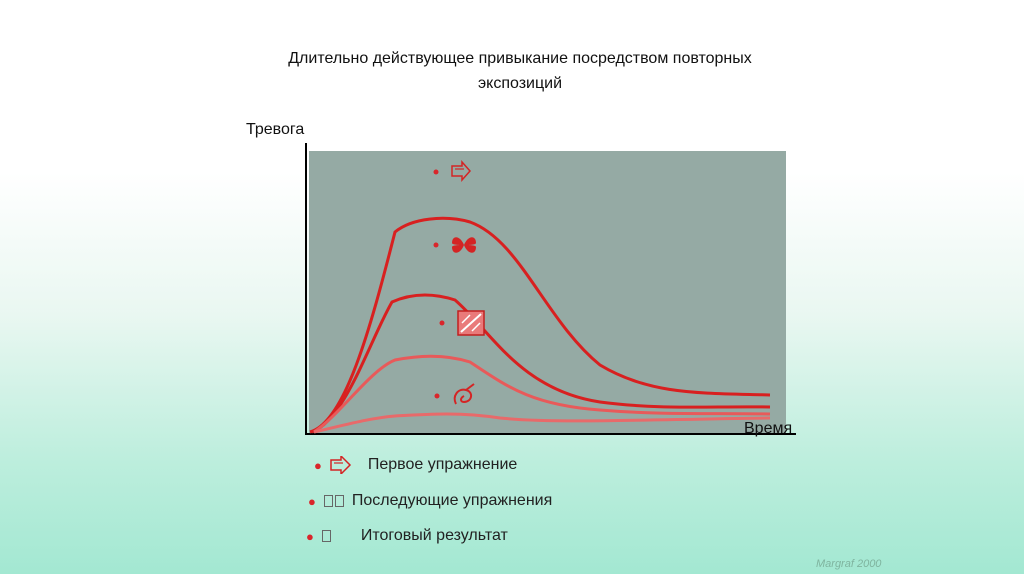 This screenshot has height=574, width=1024. Describe the element at coordinates (542, 423) in the screenshot. I see `curve-final-exposure` at that location.